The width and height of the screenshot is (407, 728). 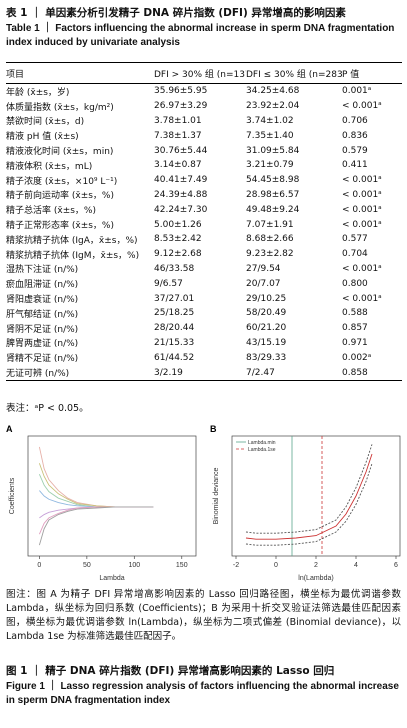 What do you see at coordinates (266, 342) in the screenshot?
I see `table-cell: 43/15.19` at bounding box center [266, 342].